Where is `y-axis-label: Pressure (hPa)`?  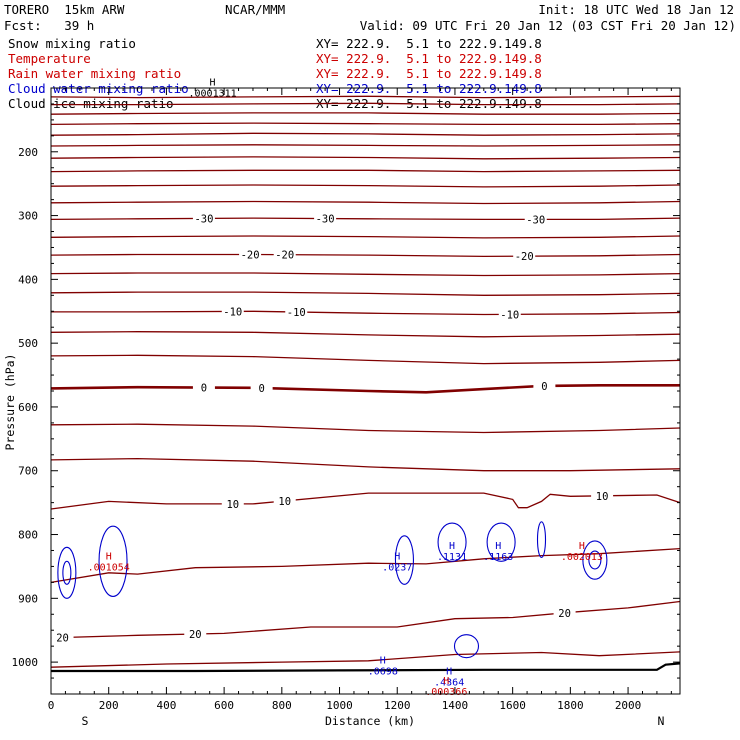 y-axis-label: Pressure (hPa) is located at coordinates (10, 402).